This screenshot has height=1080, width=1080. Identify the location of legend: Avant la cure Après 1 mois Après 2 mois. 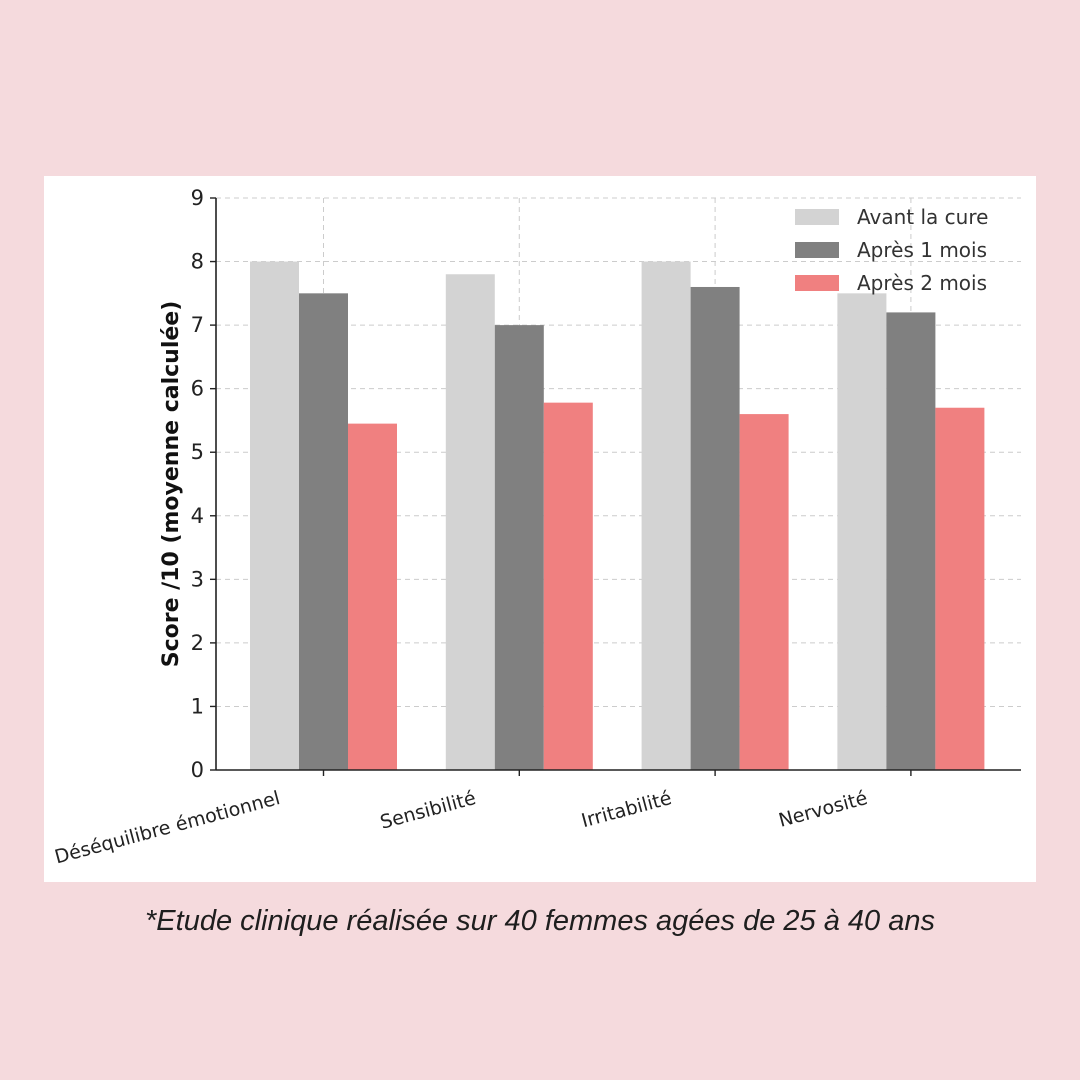
(891, 250).